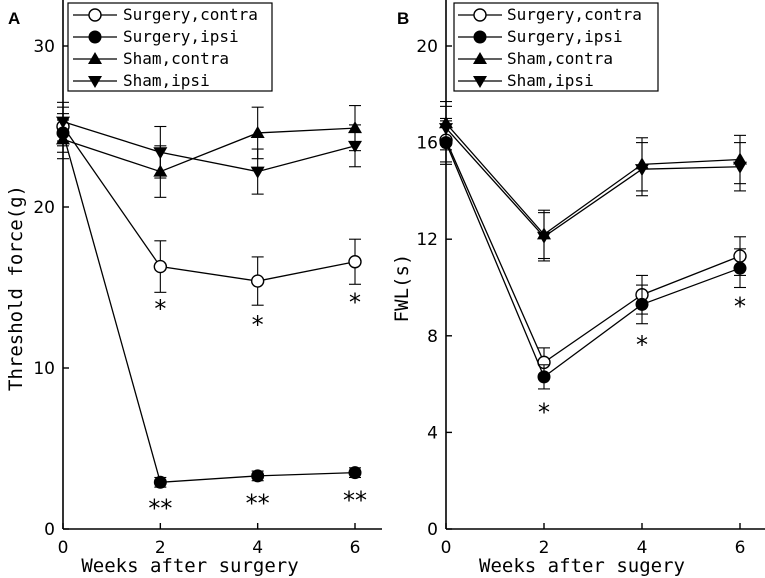 Image resolution: width=765 pixels, height=578 pixels. Describe the element at coordinates (44, 208) in the screenshot. I see `panel-a-y-tick-label: 20` at that location.